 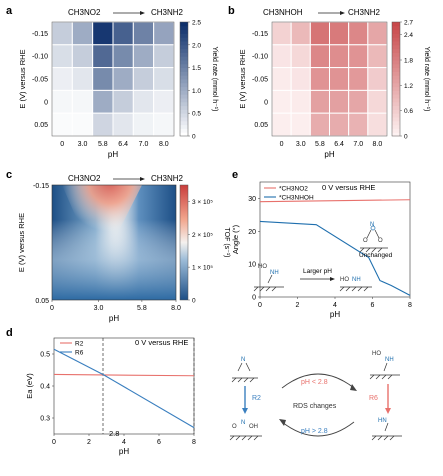 What do you see at coordinates (342, 13) in the screenshot?
I see `panel-b-arrowhead` at bounding box center [342, 13].